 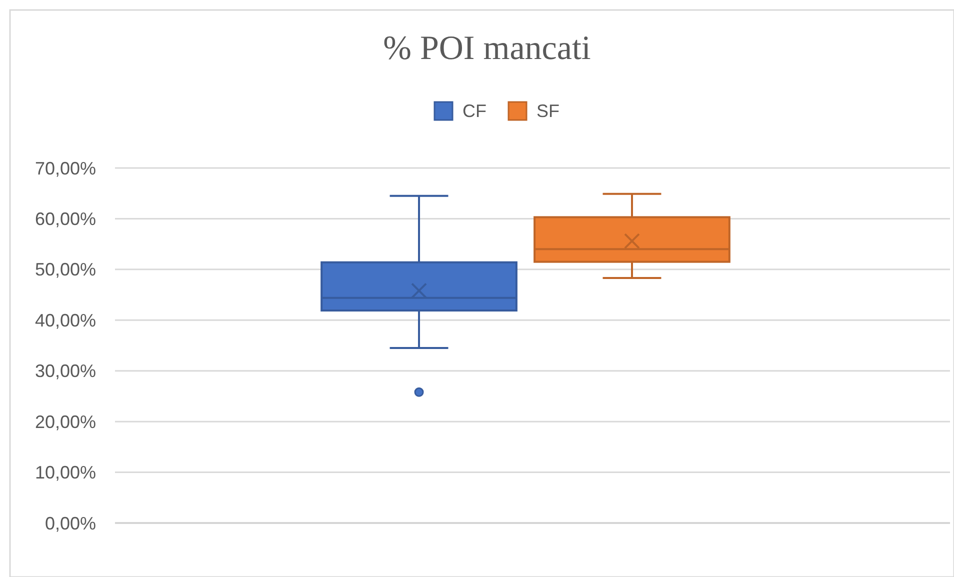 I want to click on legend-label: SF, so click(x=548, y=111).